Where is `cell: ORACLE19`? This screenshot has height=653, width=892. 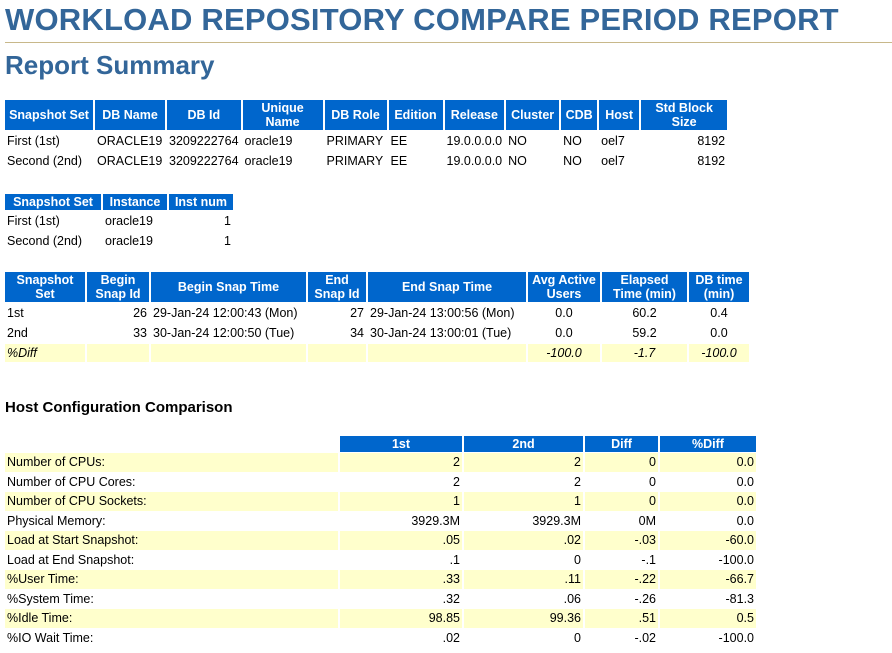
cell: ORACLE19 is located at coordinates (130, 161).